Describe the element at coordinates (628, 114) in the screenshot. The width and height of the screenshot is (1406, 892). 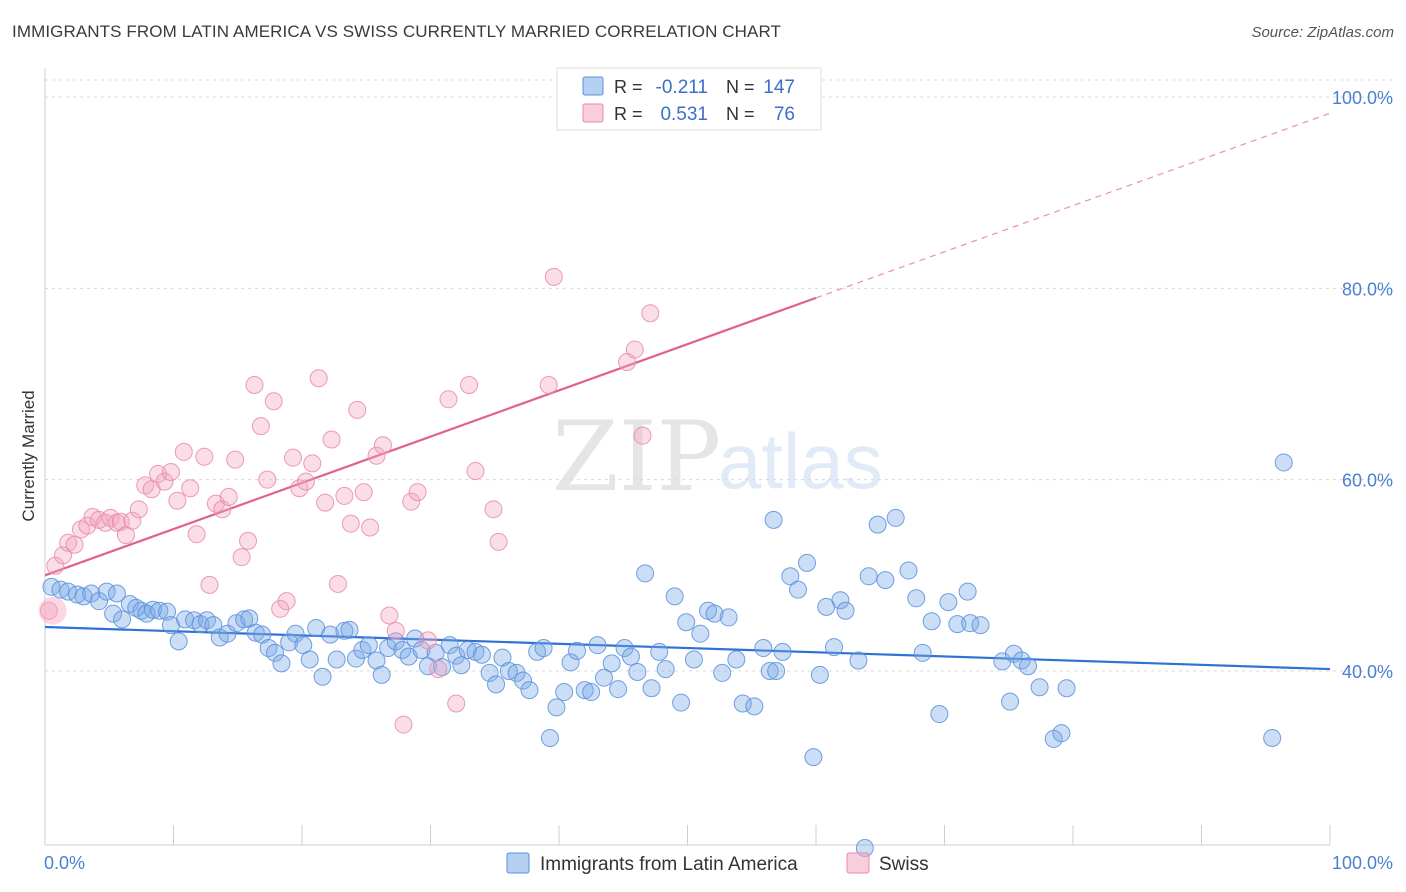
I see `legend-r-label-2: R =` at that location.